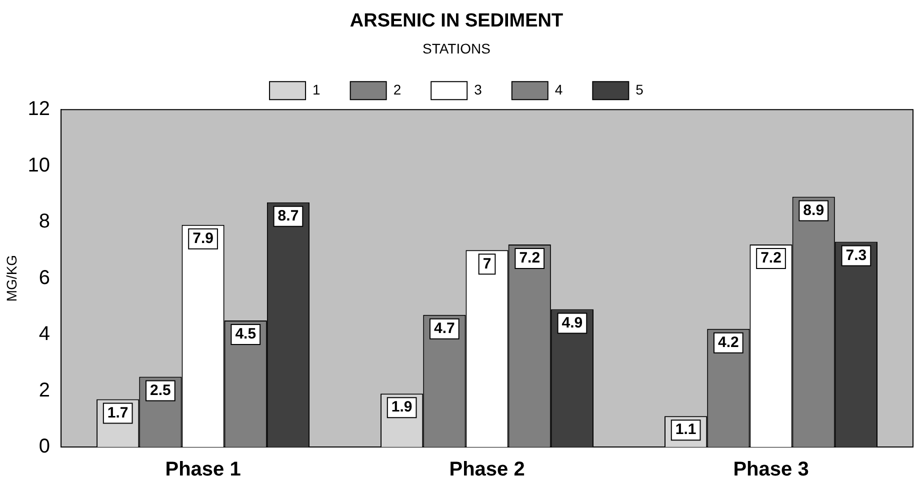  I want to click on data-label: 2.5, so click(160, 390).